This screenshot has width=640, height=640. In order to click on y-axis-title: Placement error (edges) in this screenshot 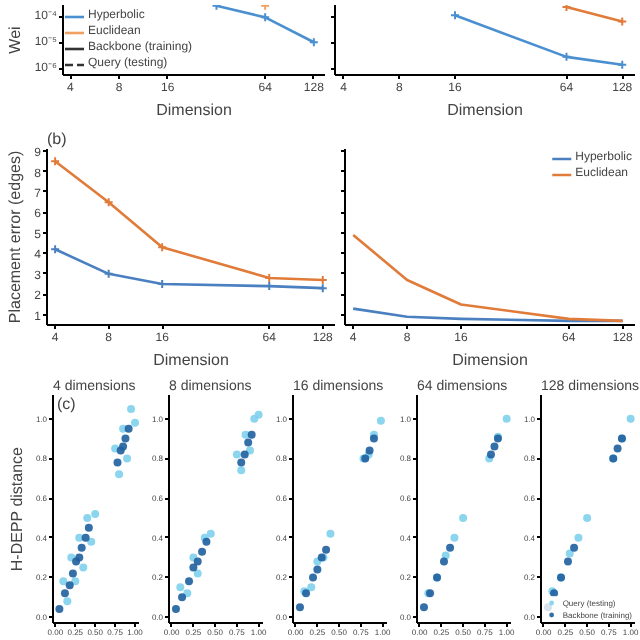, I will do `click(15, 237)`.